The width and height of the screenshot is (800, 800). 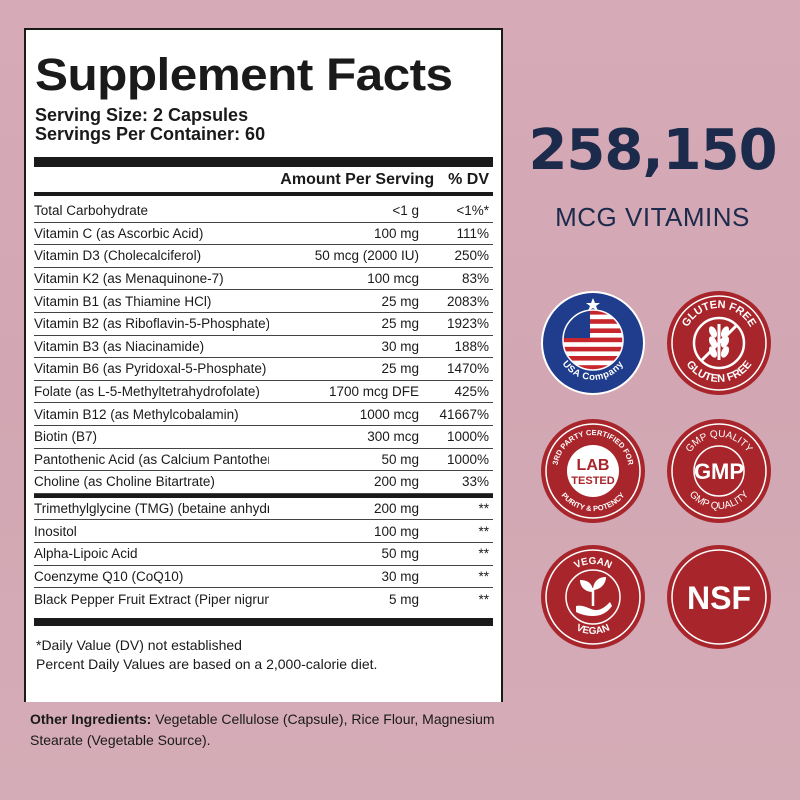 I want to click on nutrient-name: Vitamin B12 (as Methylcobalamin), so click(x=136, y=414).